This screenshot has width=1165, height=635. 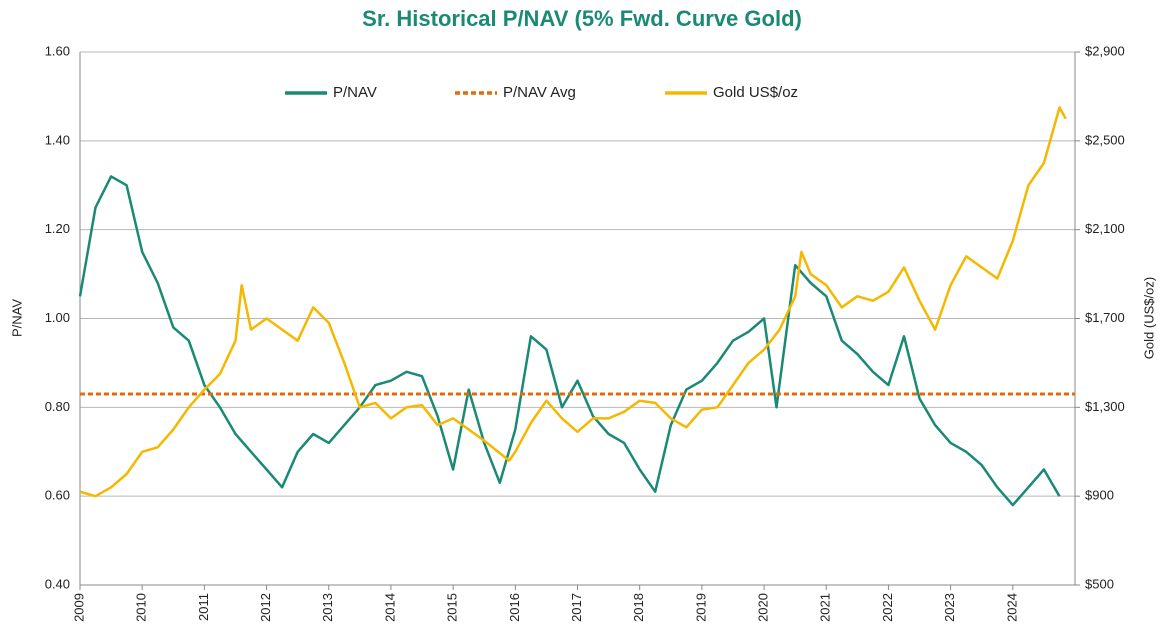 I want to click on x-tick-label: 2017, so click(x=576, y=607).